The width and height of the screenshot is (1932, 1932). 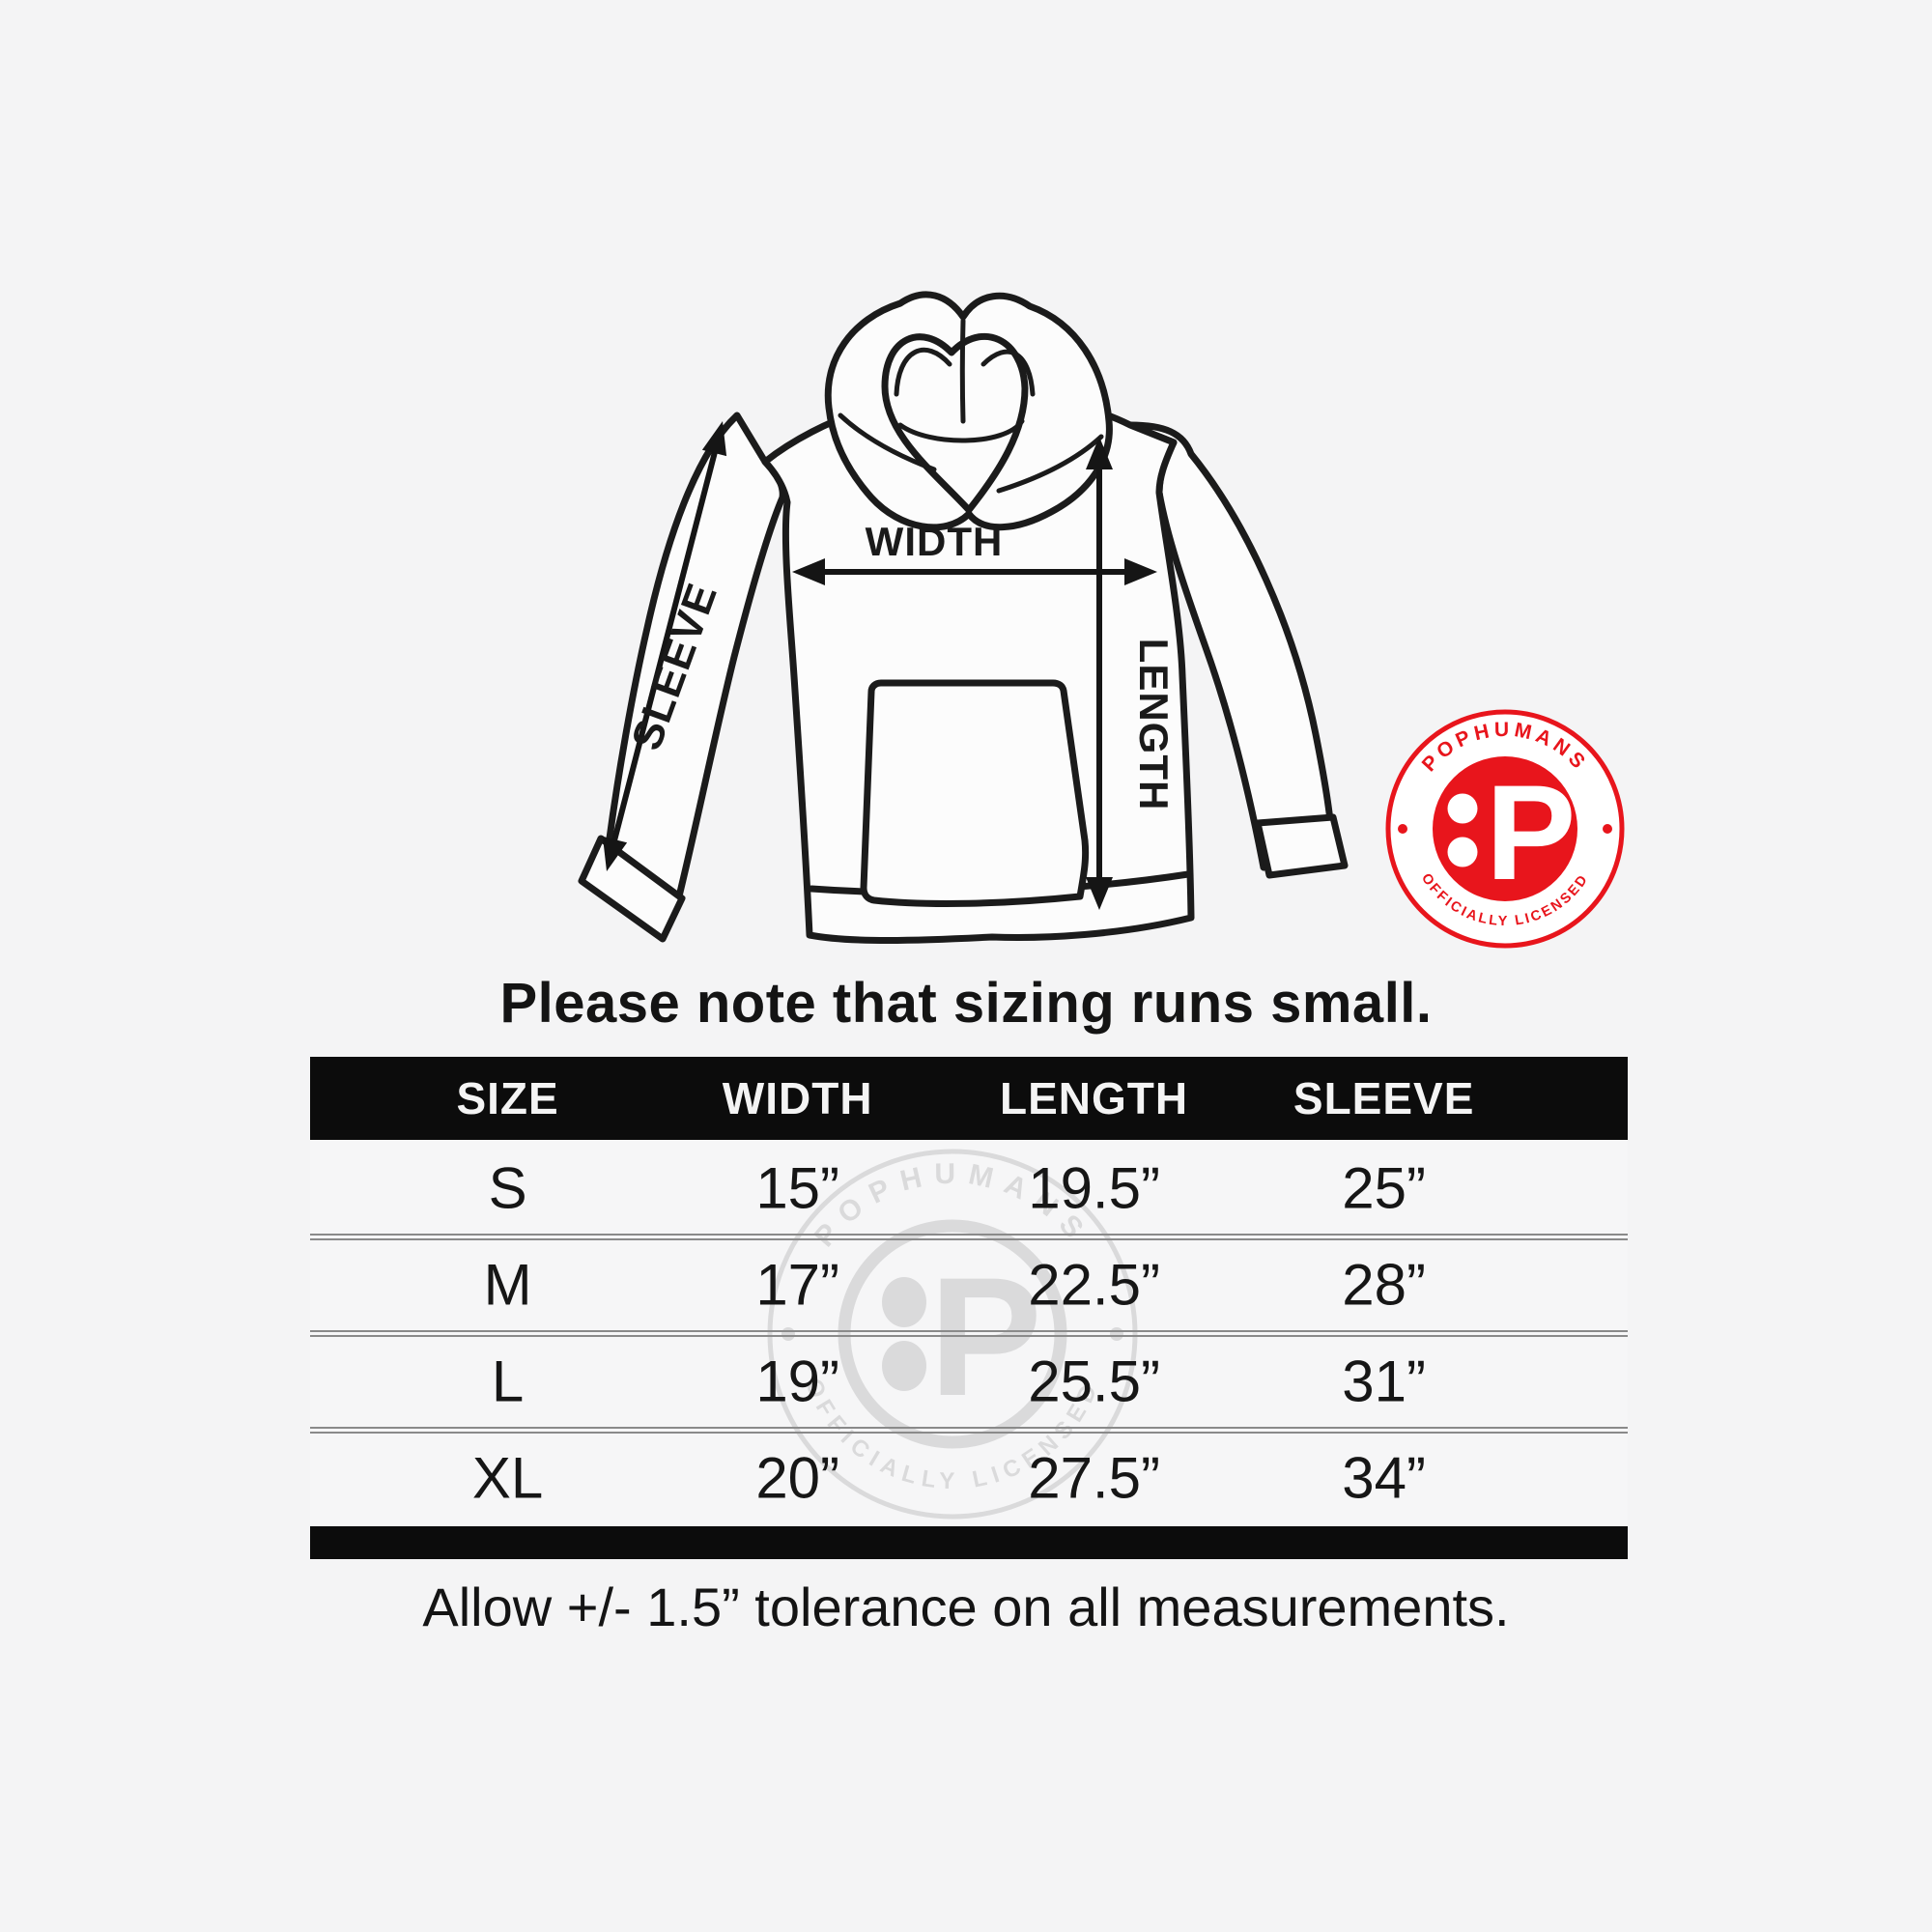 What do you see at coordinates (1301, 846) in the screenshot?
I see `hoodie-right-cuff` at bounding box center [1301, 846].